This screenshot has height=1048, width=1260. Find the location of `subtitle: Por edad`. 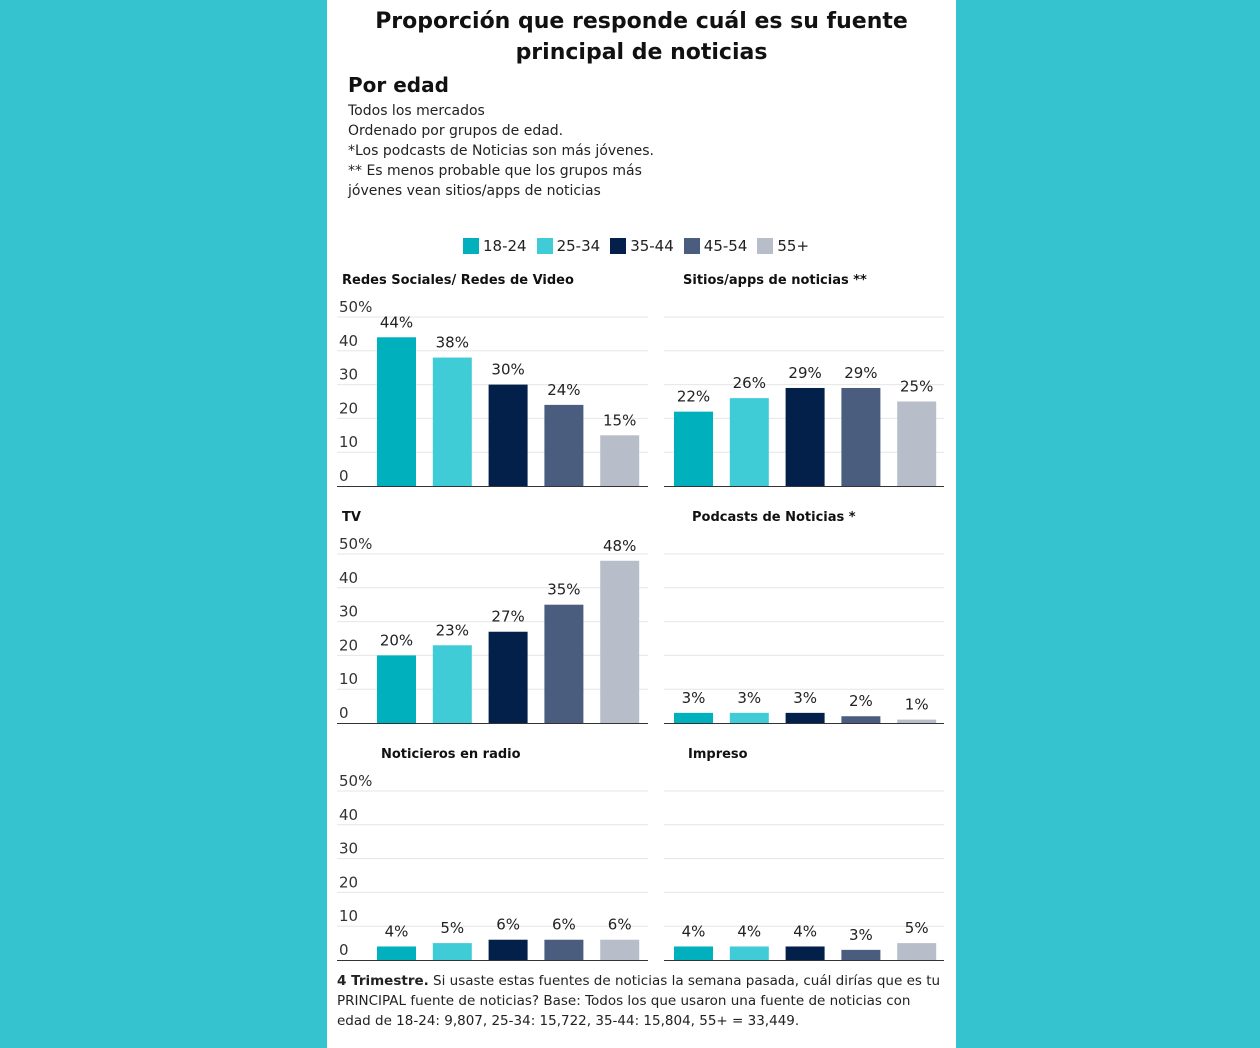

subtitle: Por edad is located at coordinates (398, 85).